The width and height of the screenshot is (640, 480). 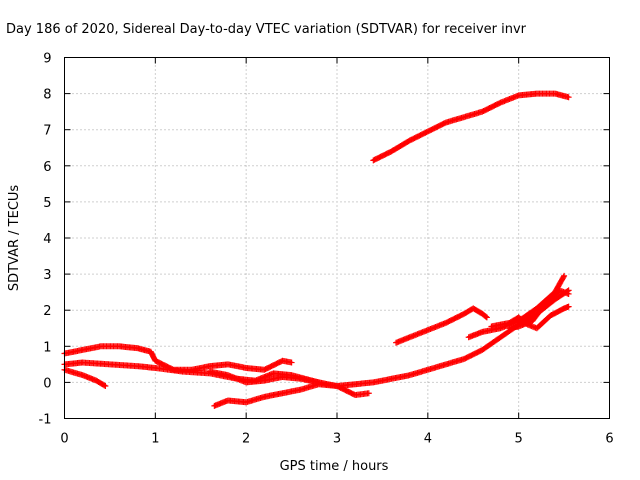 What do you see at coordinates (47, 95) in the screenshot?
I see `y-tick-label: 8` at bounding box center [47, 95].